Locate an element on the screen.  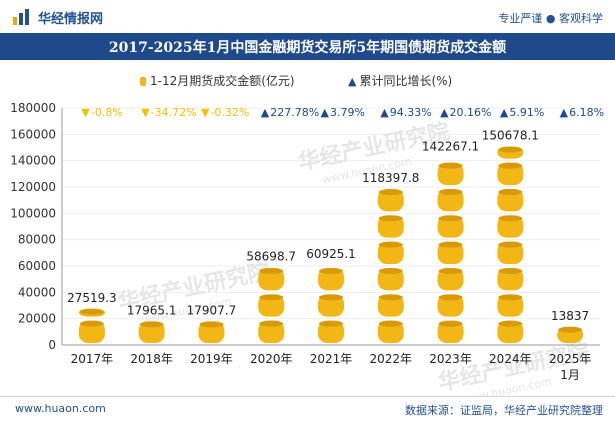
data-label: 17907.7 is located at coordinates (212, 310).